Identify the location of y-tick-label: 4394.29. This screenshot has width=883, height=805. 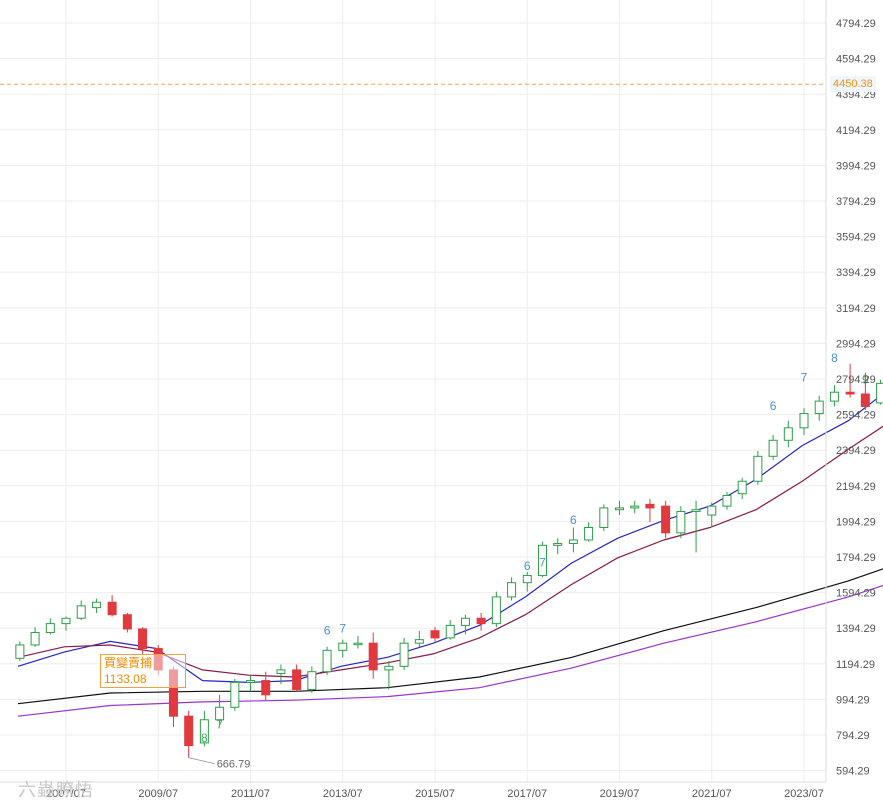
(856, 95).